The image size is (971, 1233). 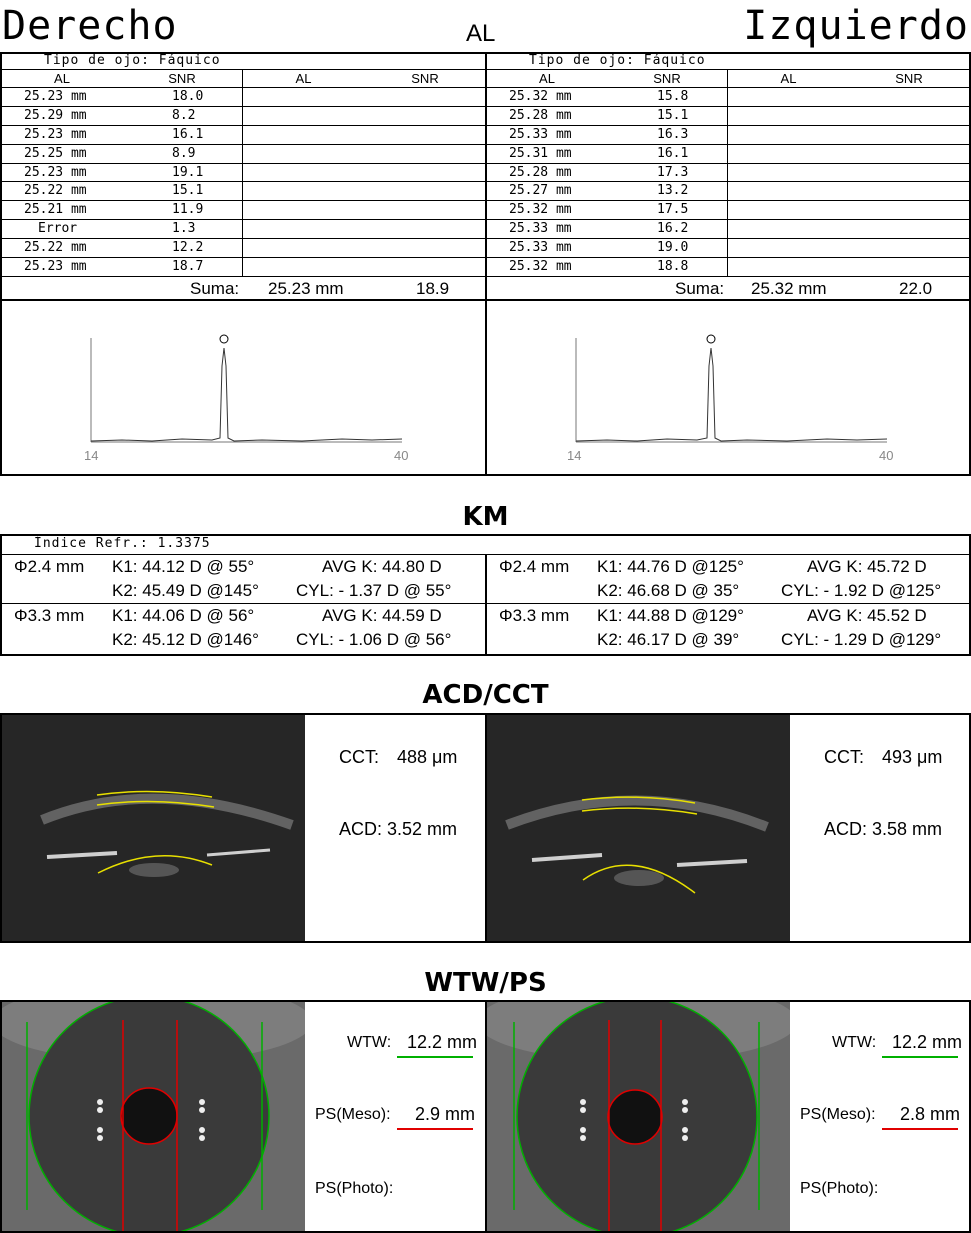 I want to click on al-row: 25.22 mm 15.1, so click(x=245, y=192).